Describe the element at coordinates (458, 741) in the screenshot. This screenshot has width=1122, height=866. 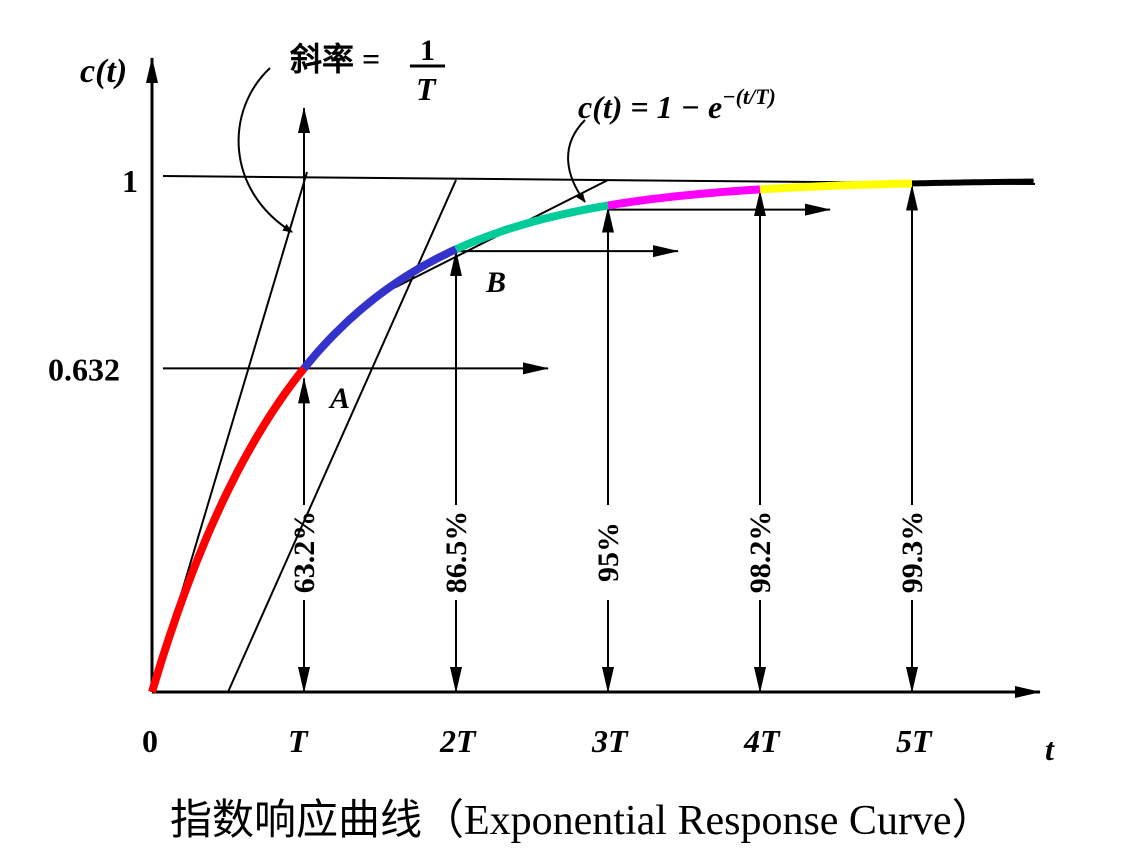
I see `x-tick-label: 2T` at that location.